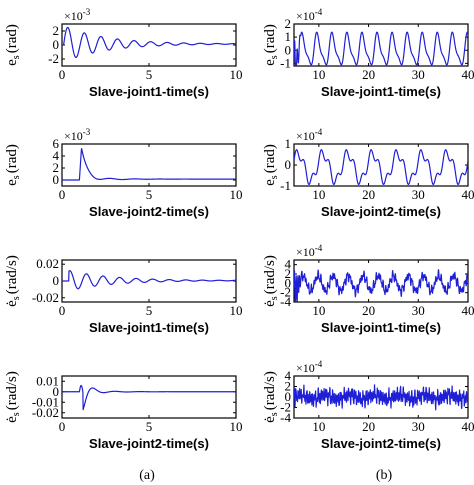  Describe the element at coordinates (56, 143) in the screenshot. I see `y-tick-label: 6` at that location.